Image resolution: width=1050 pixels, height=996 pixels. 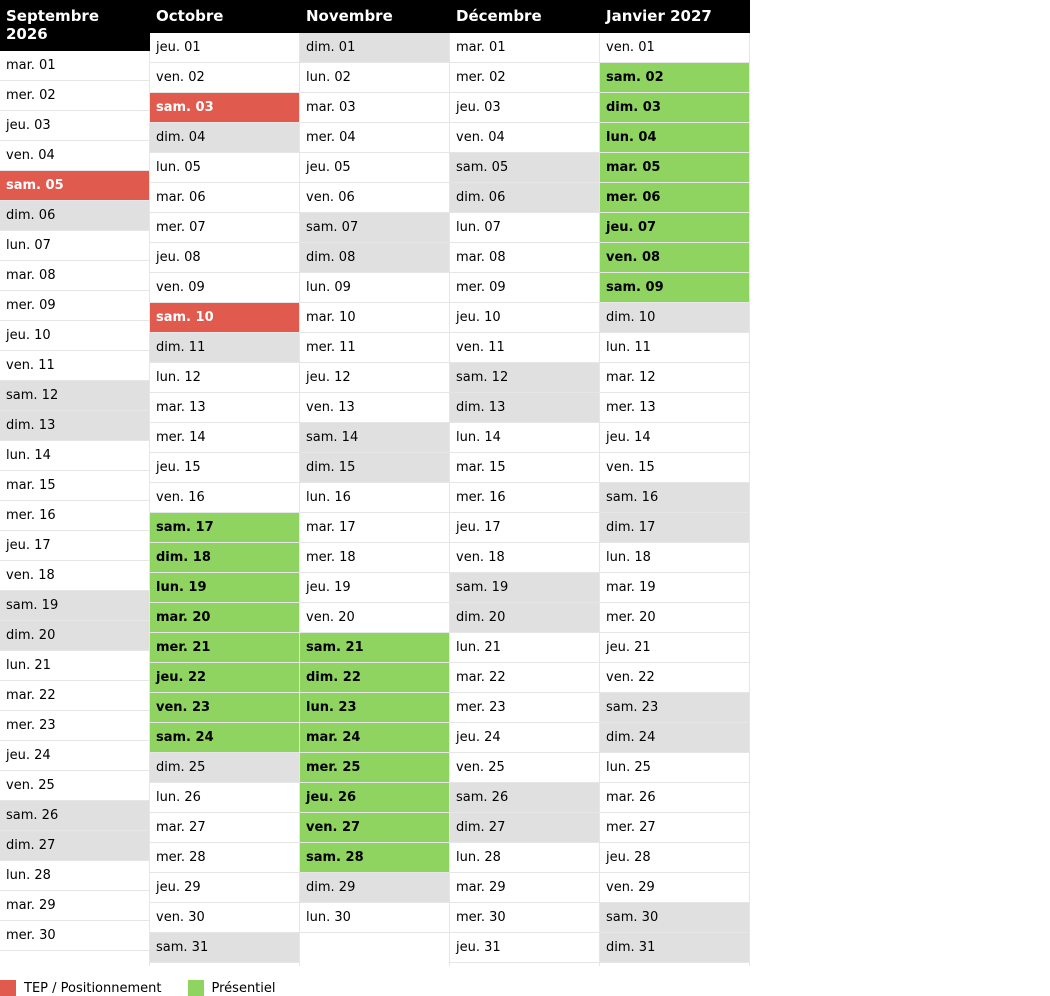 What do you see at coordinates (225, 108) in the screenshot?
I see `day-cell: sam. 03` at bounding box center [225, 108].